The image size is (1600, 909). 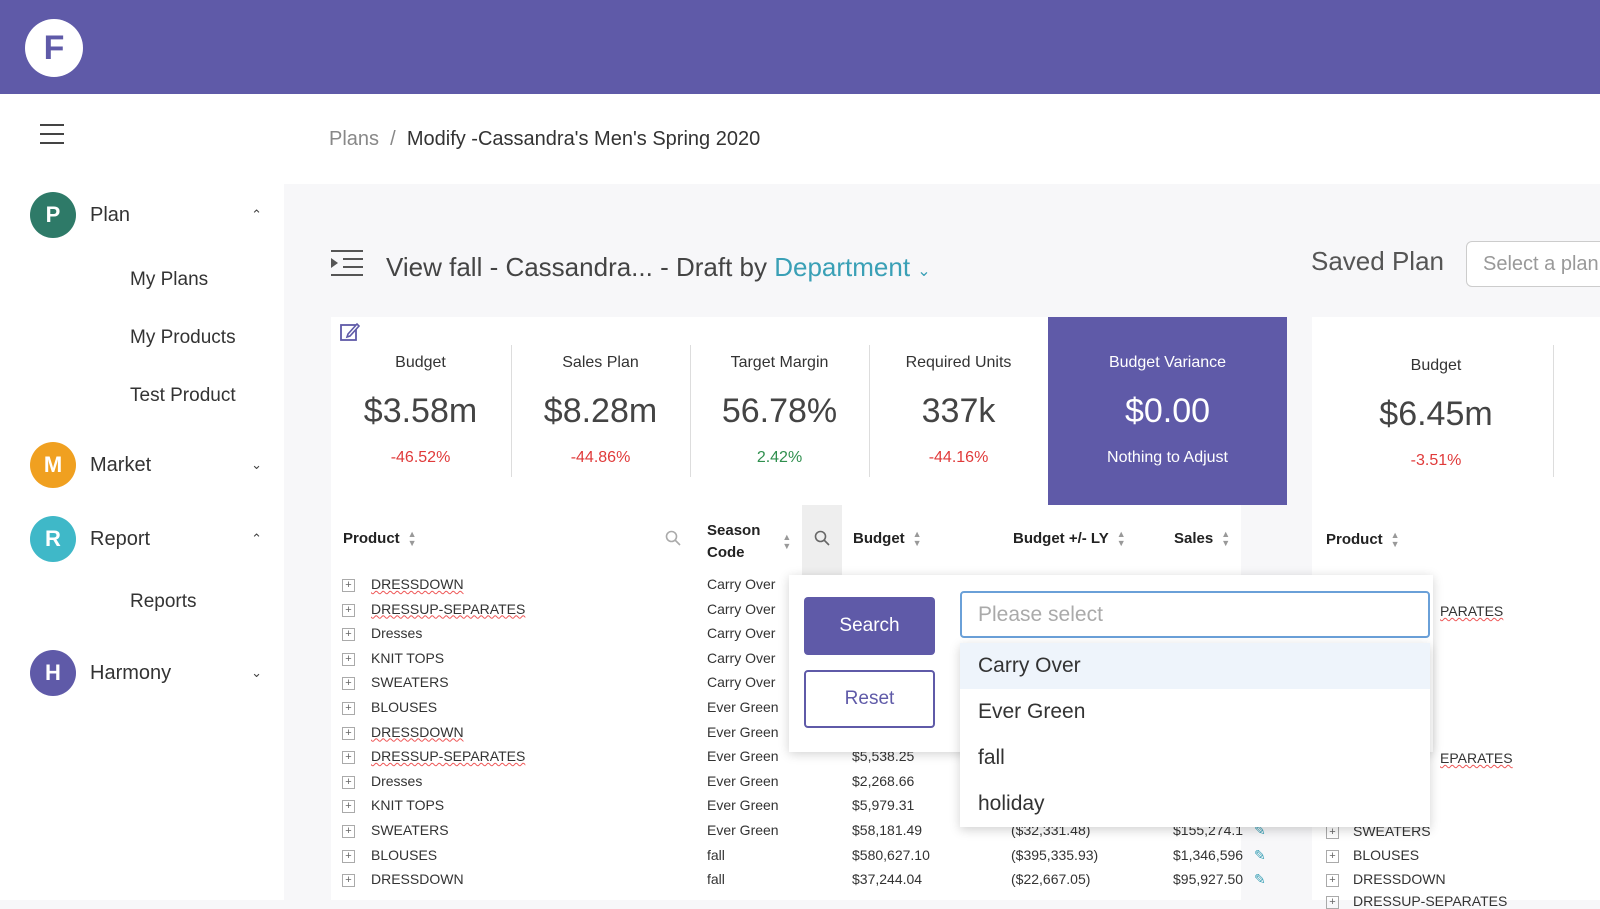 What do you see at coordinates (146, 465) in the screenshot?
I see `sidebar-group-market: M Market ⌄` at bounding box center [146, 465].